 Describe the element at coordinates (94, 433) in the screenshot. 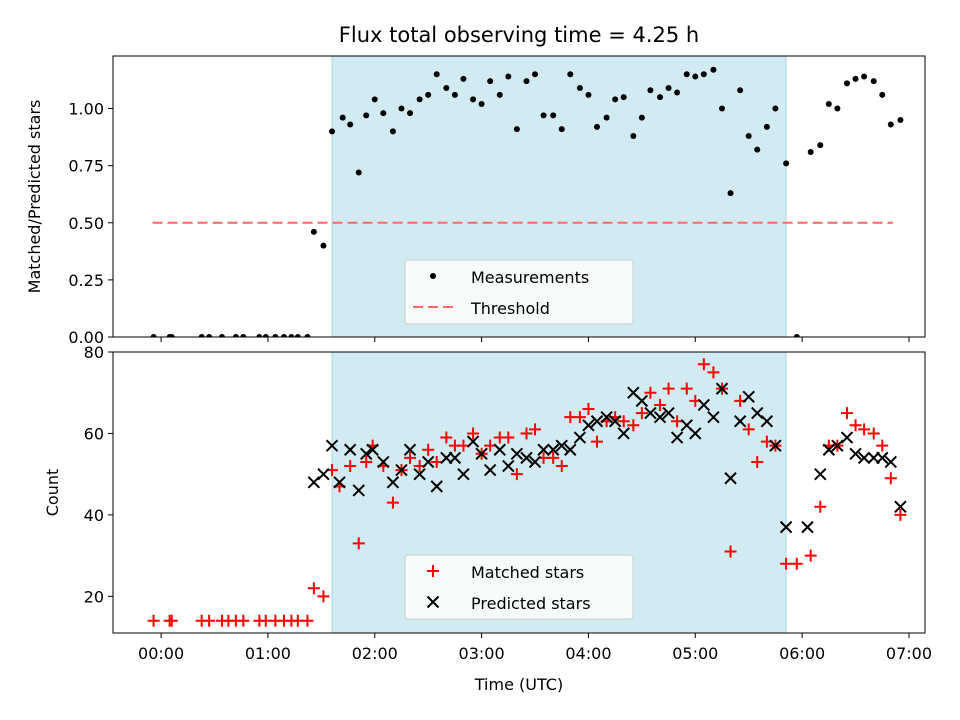

I see `y-tick-label: 60` at that location.